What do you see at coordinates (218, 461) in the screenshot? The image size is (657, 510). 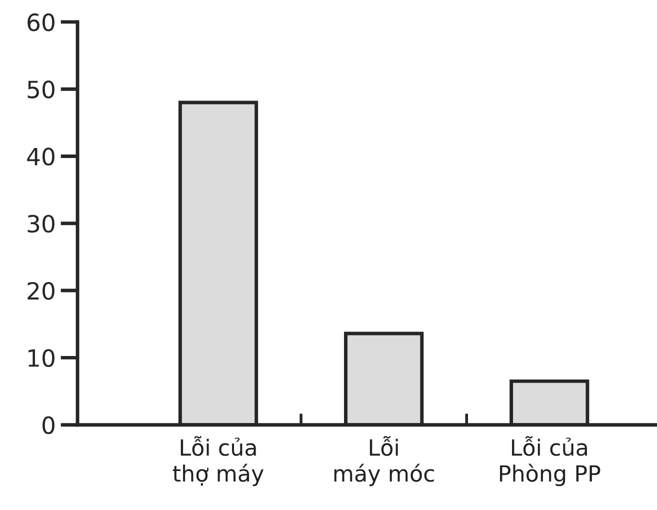 I see `x-tick-label: Lỗi của thợ máy` at bounding box center [218, 461].